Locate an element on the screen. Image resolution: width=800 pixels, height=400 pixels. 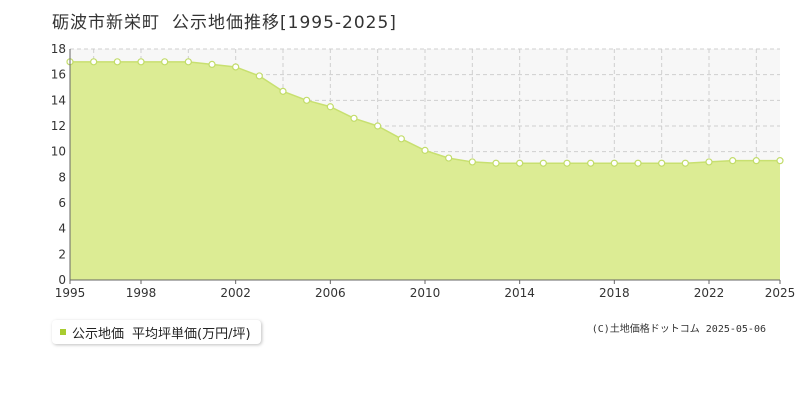
title-location: 砺波市新栄町 is located at coordinates (106, 23).